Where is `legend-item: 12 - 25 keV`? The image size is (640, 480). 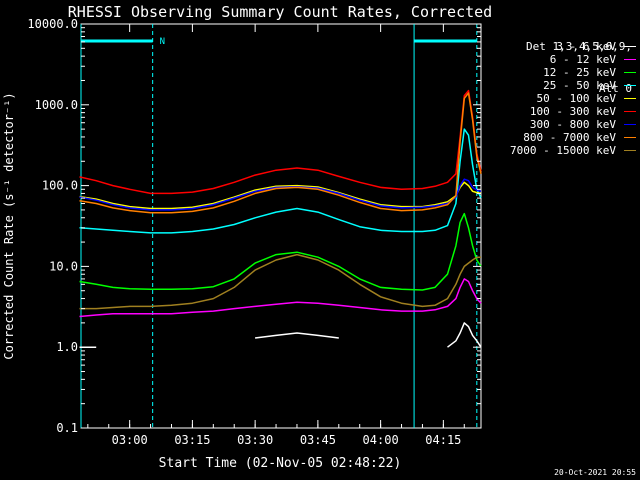
legend-item: 12 - 25 keV is located at coordinates (553, 72).